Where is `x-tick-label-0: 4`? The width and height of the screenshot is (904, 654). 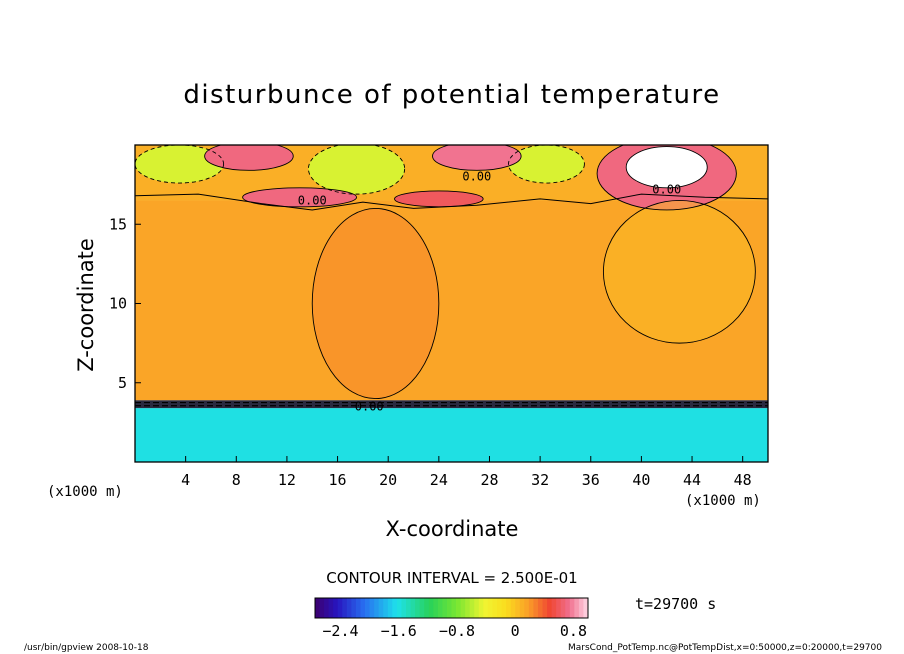
x-tick-label-0: 4 is located at coordinates (185, 480).